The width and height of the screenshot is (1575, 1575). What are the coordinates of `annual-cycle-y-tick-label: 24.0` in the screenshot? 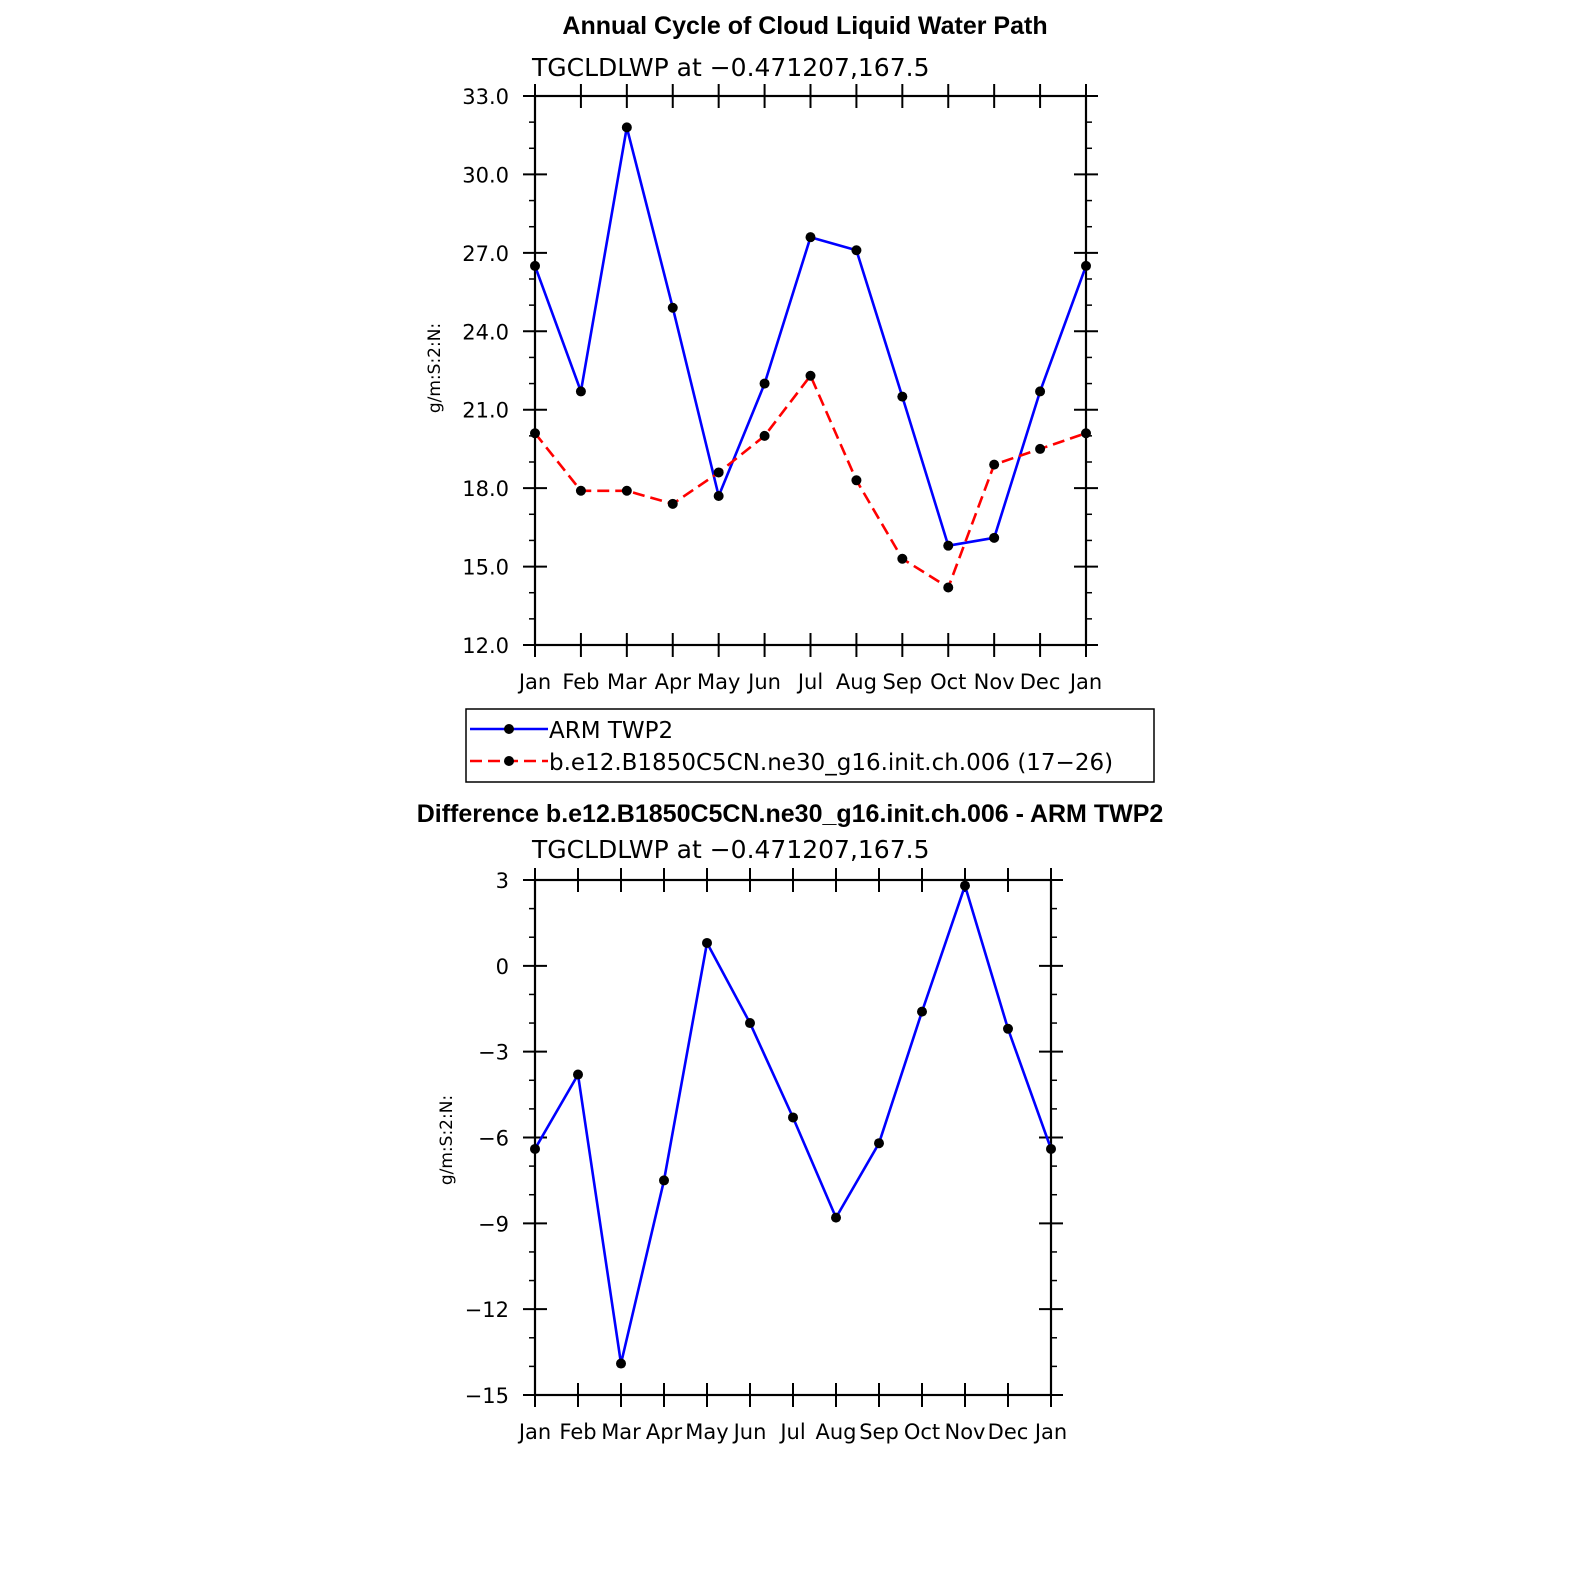 It's located at (485, 332).